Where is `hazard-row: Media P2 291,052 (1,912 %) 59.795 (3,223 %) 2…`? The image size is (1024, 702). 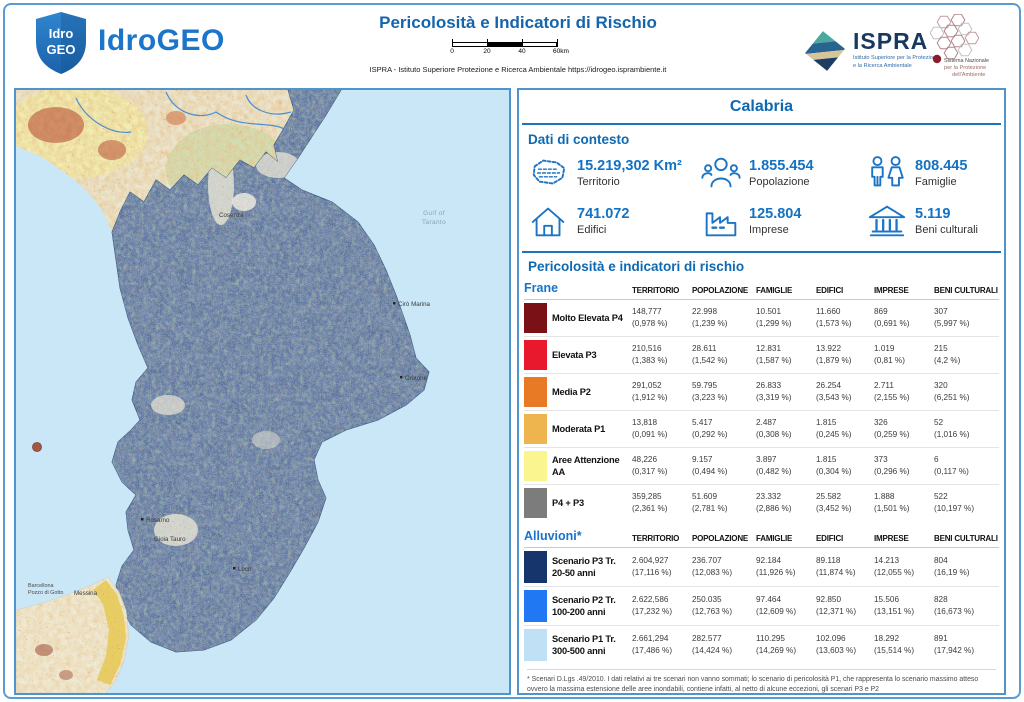
hazard-row: Media P2 291,052 (1,912 %) 59.795 (3,223 %) 2… is located at coordinates (761, 391).